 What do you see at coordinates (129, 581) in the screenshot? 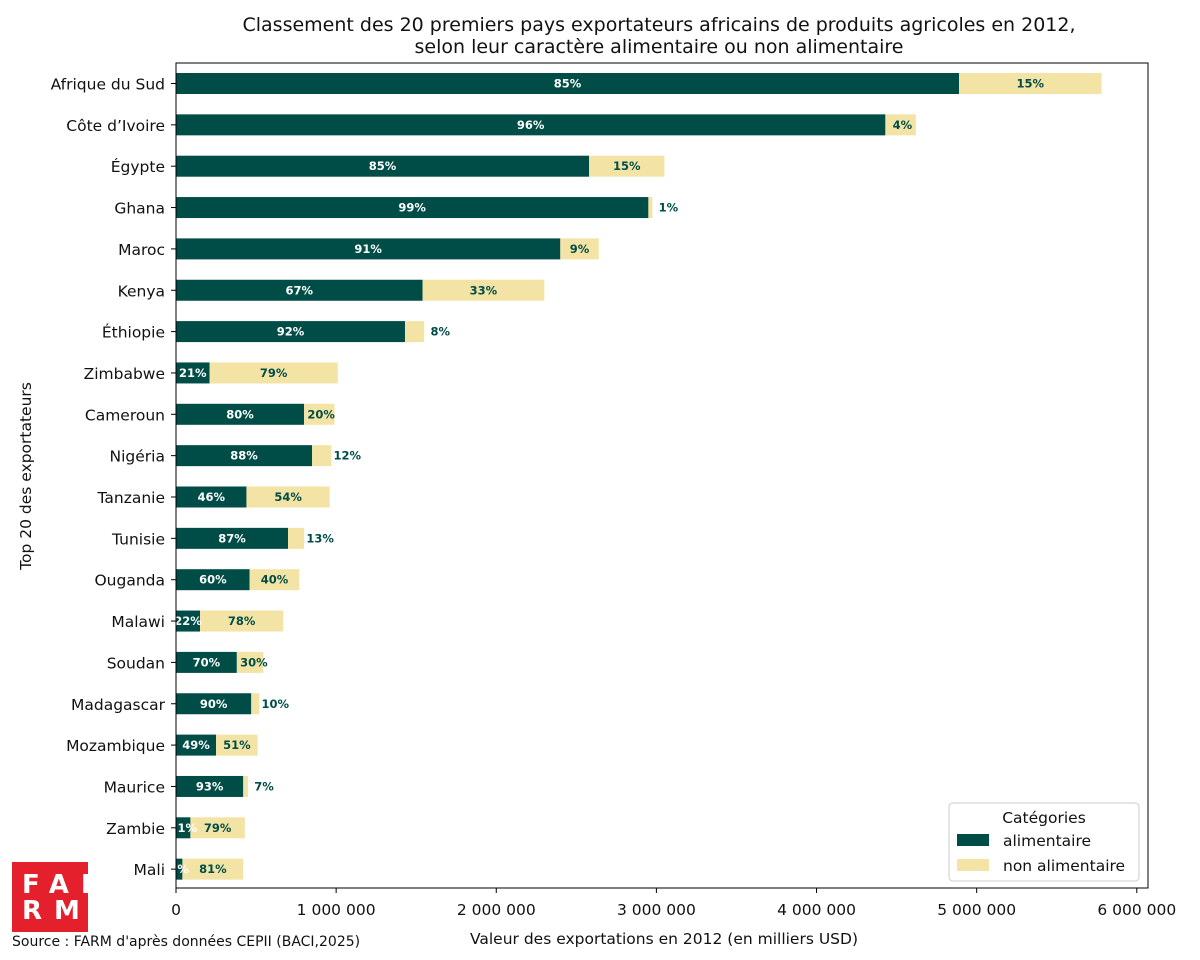
I see `y-tick-label: Ouganda` at bounding box center [129, 581].